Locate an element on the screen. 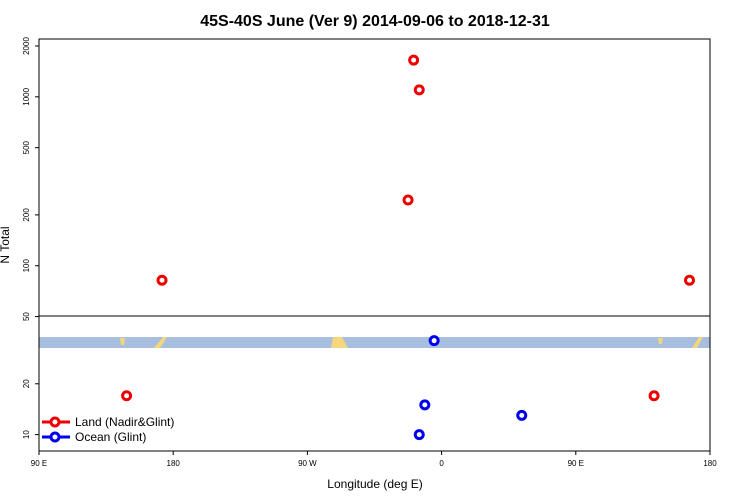 This screenshot has width=750, height=500. y-axis: 10 20 50 100 200 500 1000 2000 is located at coordinates (30, 238).